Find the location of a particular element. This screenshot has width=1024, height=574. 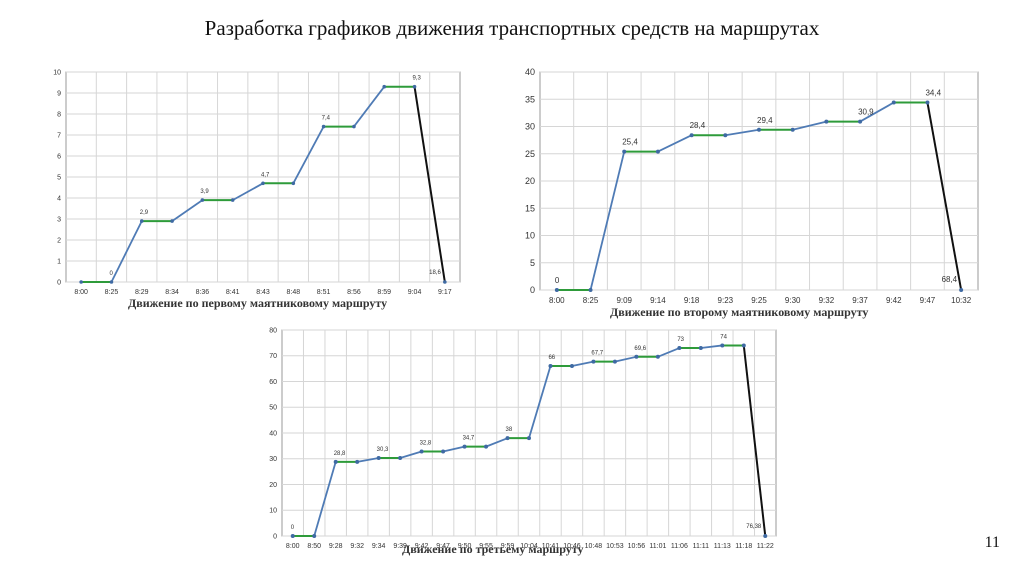

c1-data-label: 2,9 is located at coordinates (144, 213).